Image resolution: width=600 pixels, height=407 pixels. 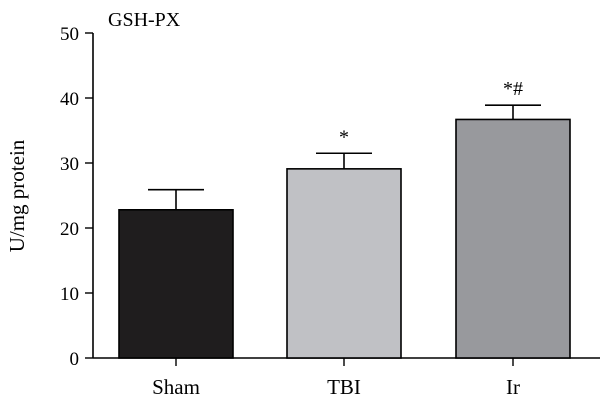 What do you see at coordinates (69, 99) in the screenshot?
I see `y-tick-label: 40` at bounding box center [69, 99].